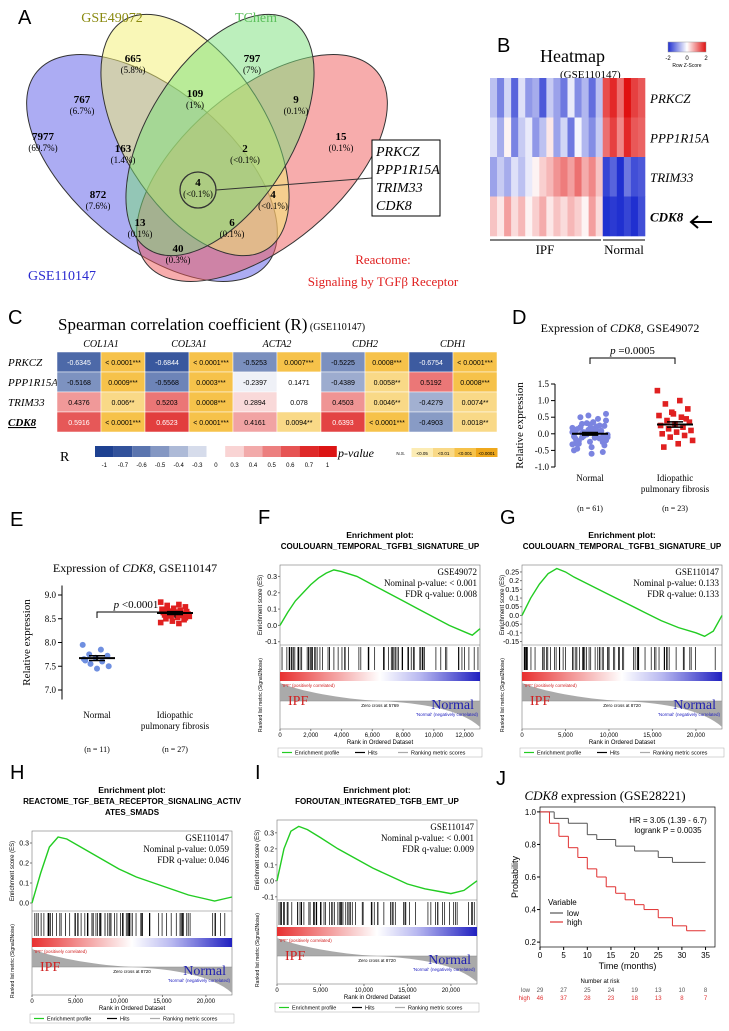 This screenshot has width=729, height=1031. What do you see at coordinates (387, 403) in the screenshot?
I see `p-value: 0.0046**` at bounding box center [387, 403].